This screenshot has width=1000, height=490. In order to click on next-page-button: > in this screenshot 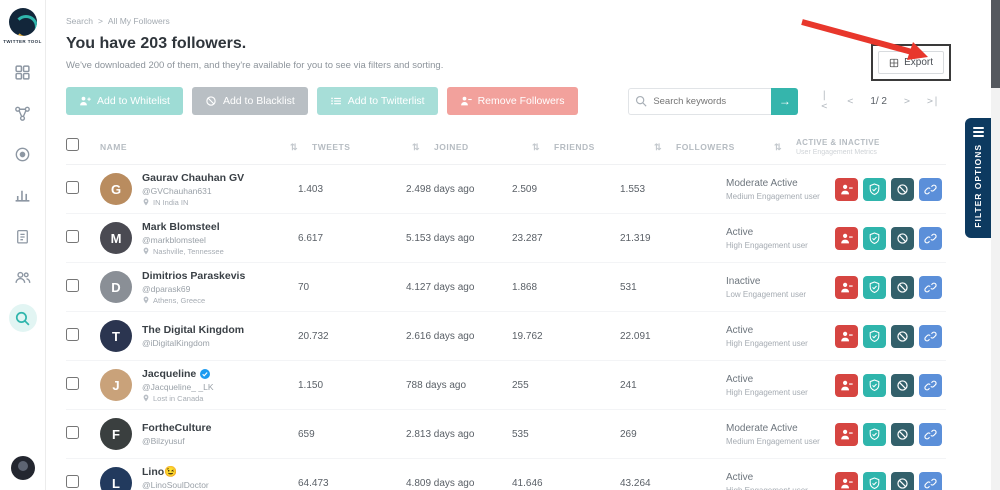, I will do `click(907, 101)`.